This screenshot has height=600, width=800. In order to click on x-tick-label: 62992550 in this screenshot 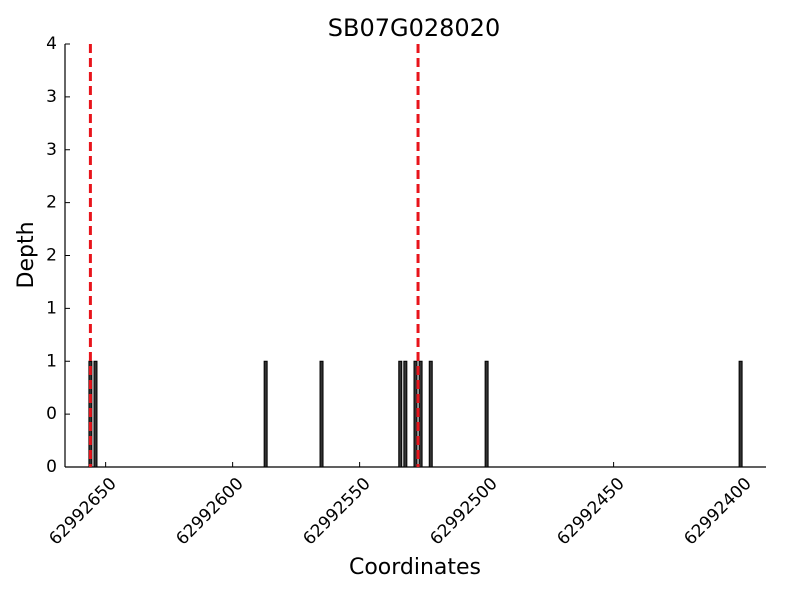, I will do `click(336, 511)`.